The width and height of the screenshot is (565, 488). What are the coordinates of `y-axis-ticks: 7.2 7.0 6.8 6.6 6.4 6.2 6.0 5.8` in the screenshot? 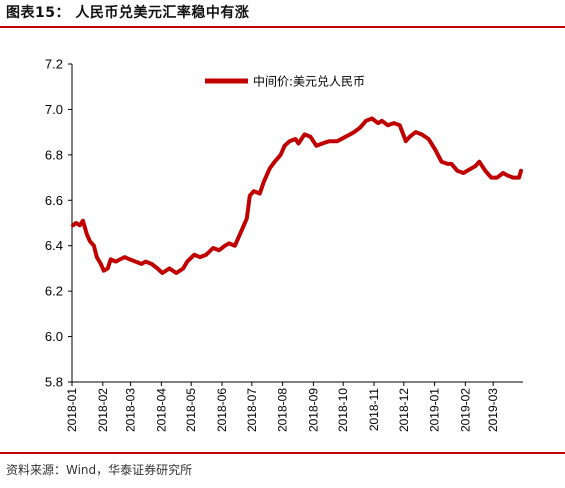 It's located at (58, 223).